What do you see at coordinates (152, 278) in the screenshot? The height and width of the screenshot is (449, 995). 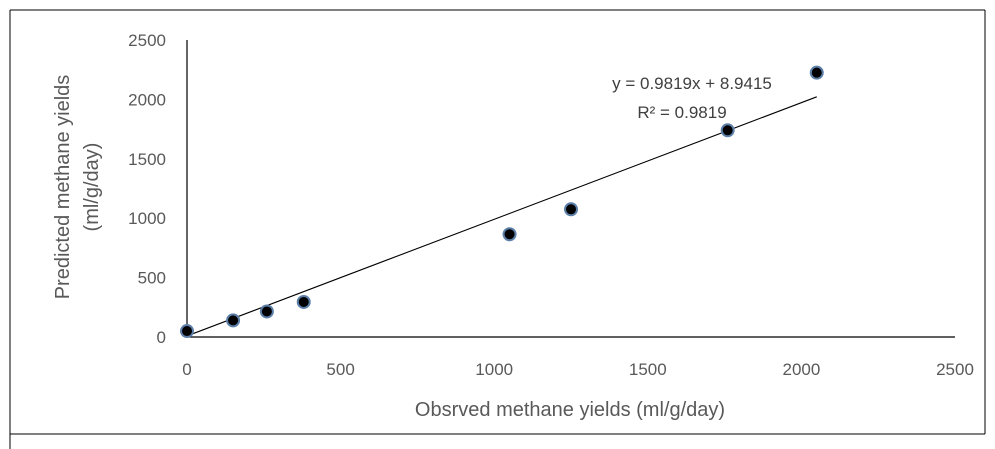 I see `y-tick-label: 500` at bounding box center [152, 278].